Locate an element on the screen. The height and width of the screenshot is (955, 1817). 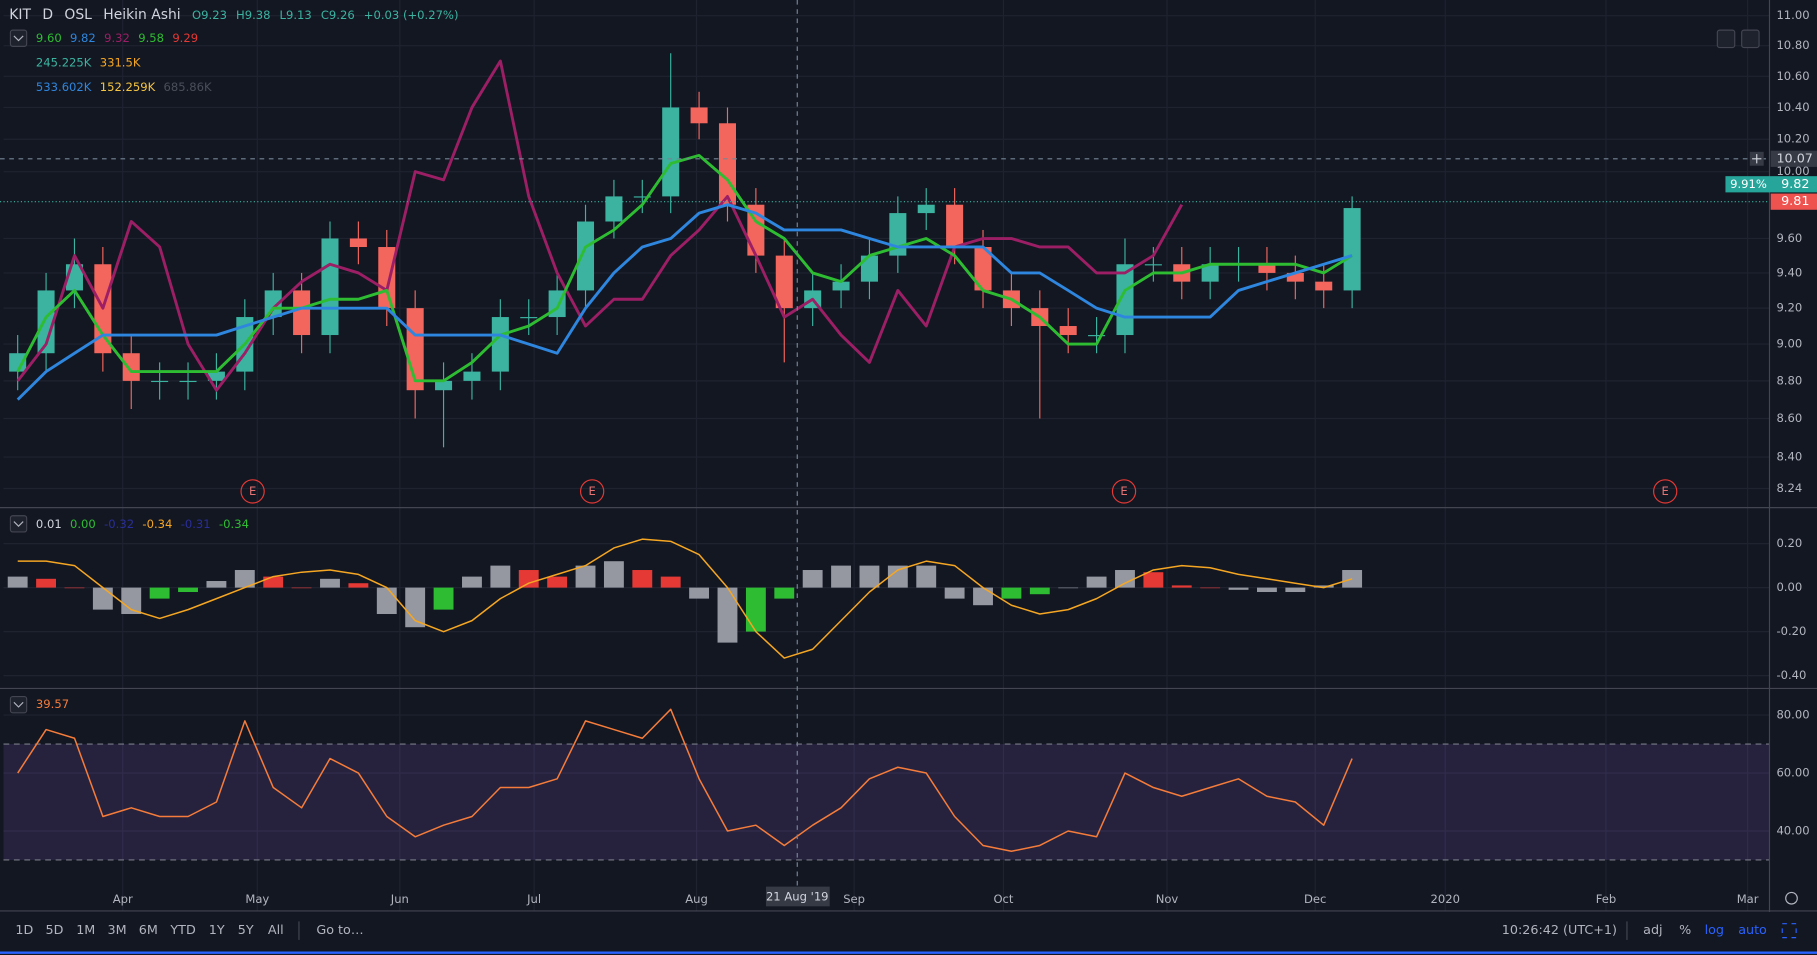
legend-value: 331.5K is located at coordinates (120, 62).